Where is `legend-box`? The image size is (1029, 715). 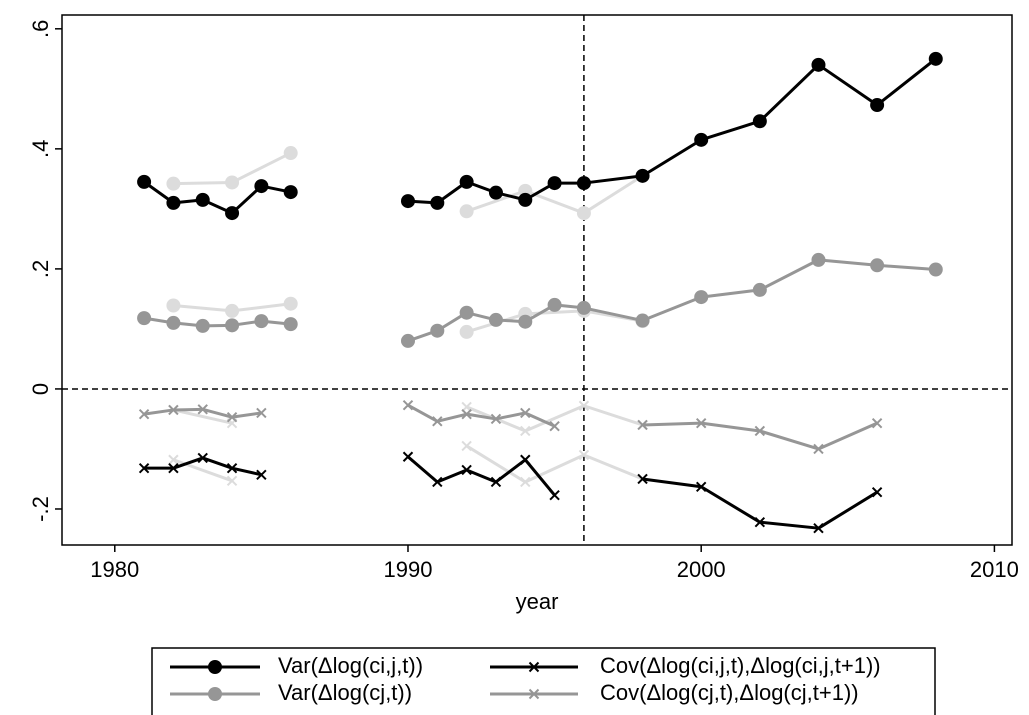 legend-box is located at coordinates (543, 681).